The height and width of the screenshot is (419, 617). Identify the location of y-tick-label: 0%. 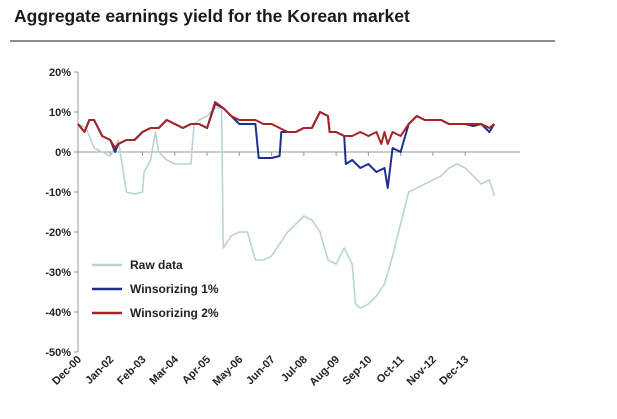
(63, 153).